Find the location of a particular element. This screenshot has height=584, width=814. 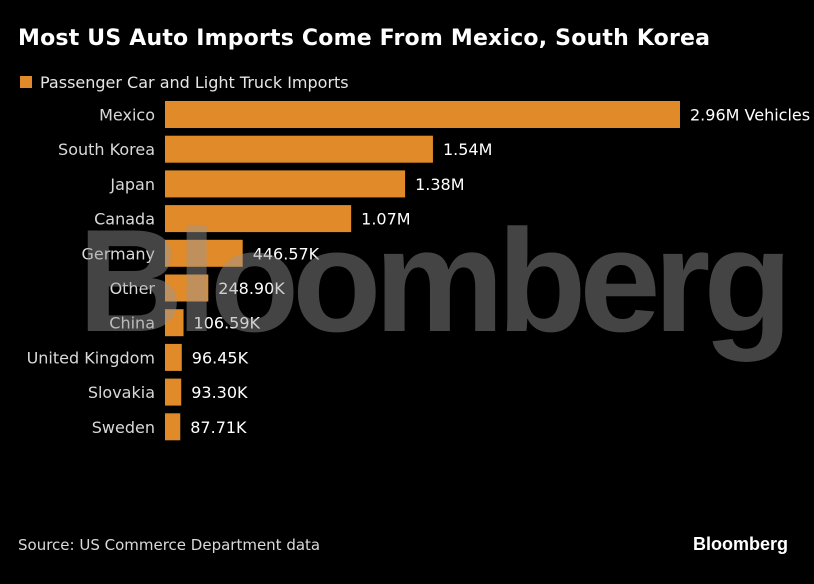

category-label: China is located at coordinates (132, 323).